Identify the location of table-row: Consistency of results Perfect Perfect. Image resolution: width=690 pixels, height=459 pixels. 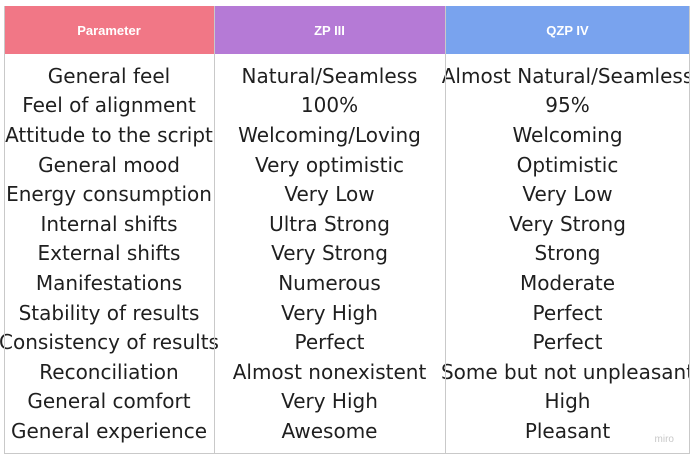
(345, 342).